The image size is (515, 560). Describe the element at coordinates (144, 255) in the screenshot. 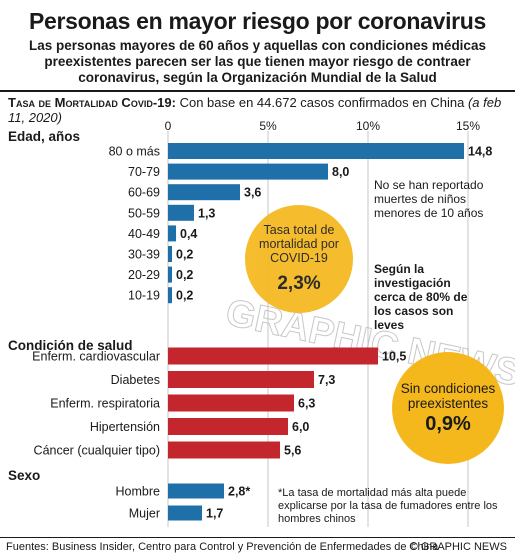

I see `category-label: 30-39` at that location.